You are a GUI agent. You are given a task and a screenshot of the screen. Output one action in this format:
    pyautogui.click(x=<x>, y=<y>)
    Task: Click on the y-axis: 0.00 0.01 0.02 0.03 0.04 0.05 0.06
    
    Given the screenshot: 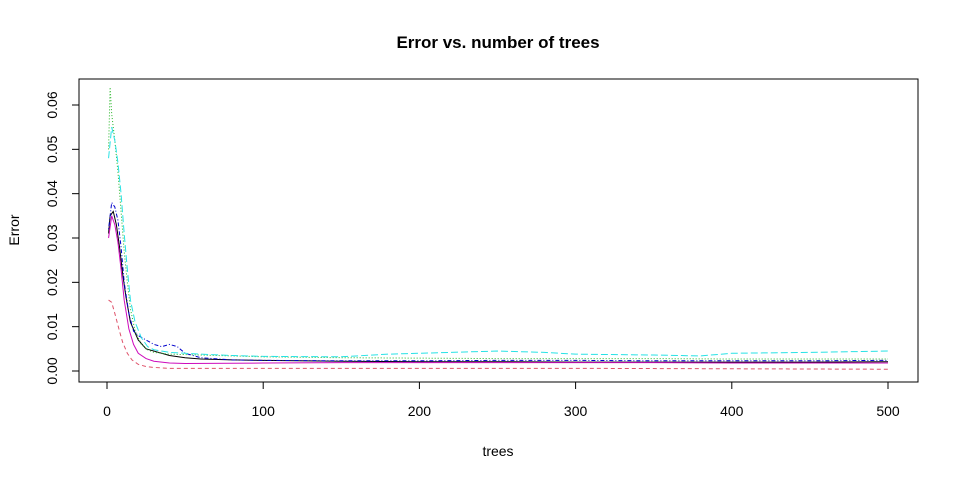 What is the action you would take?
    pyautogui.click(x=62, y=238)
    